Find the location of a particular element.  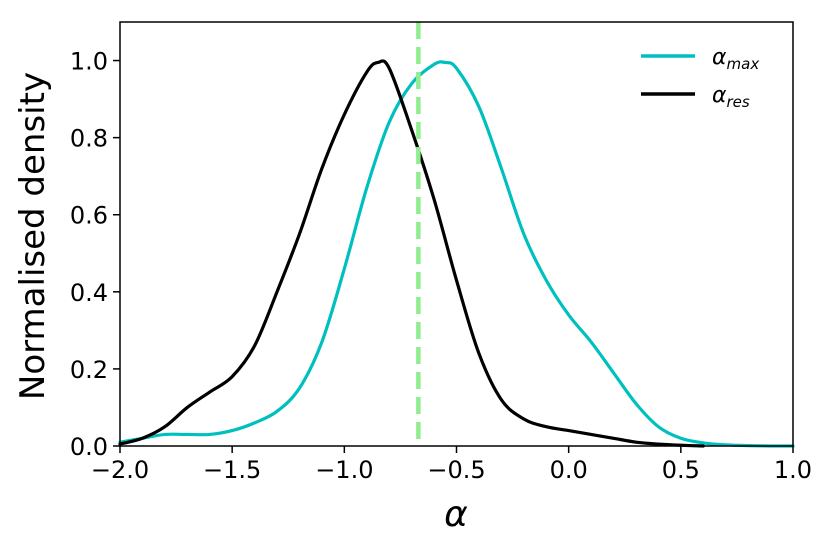

legend-label: αmax is located at coordinates (735, 59).